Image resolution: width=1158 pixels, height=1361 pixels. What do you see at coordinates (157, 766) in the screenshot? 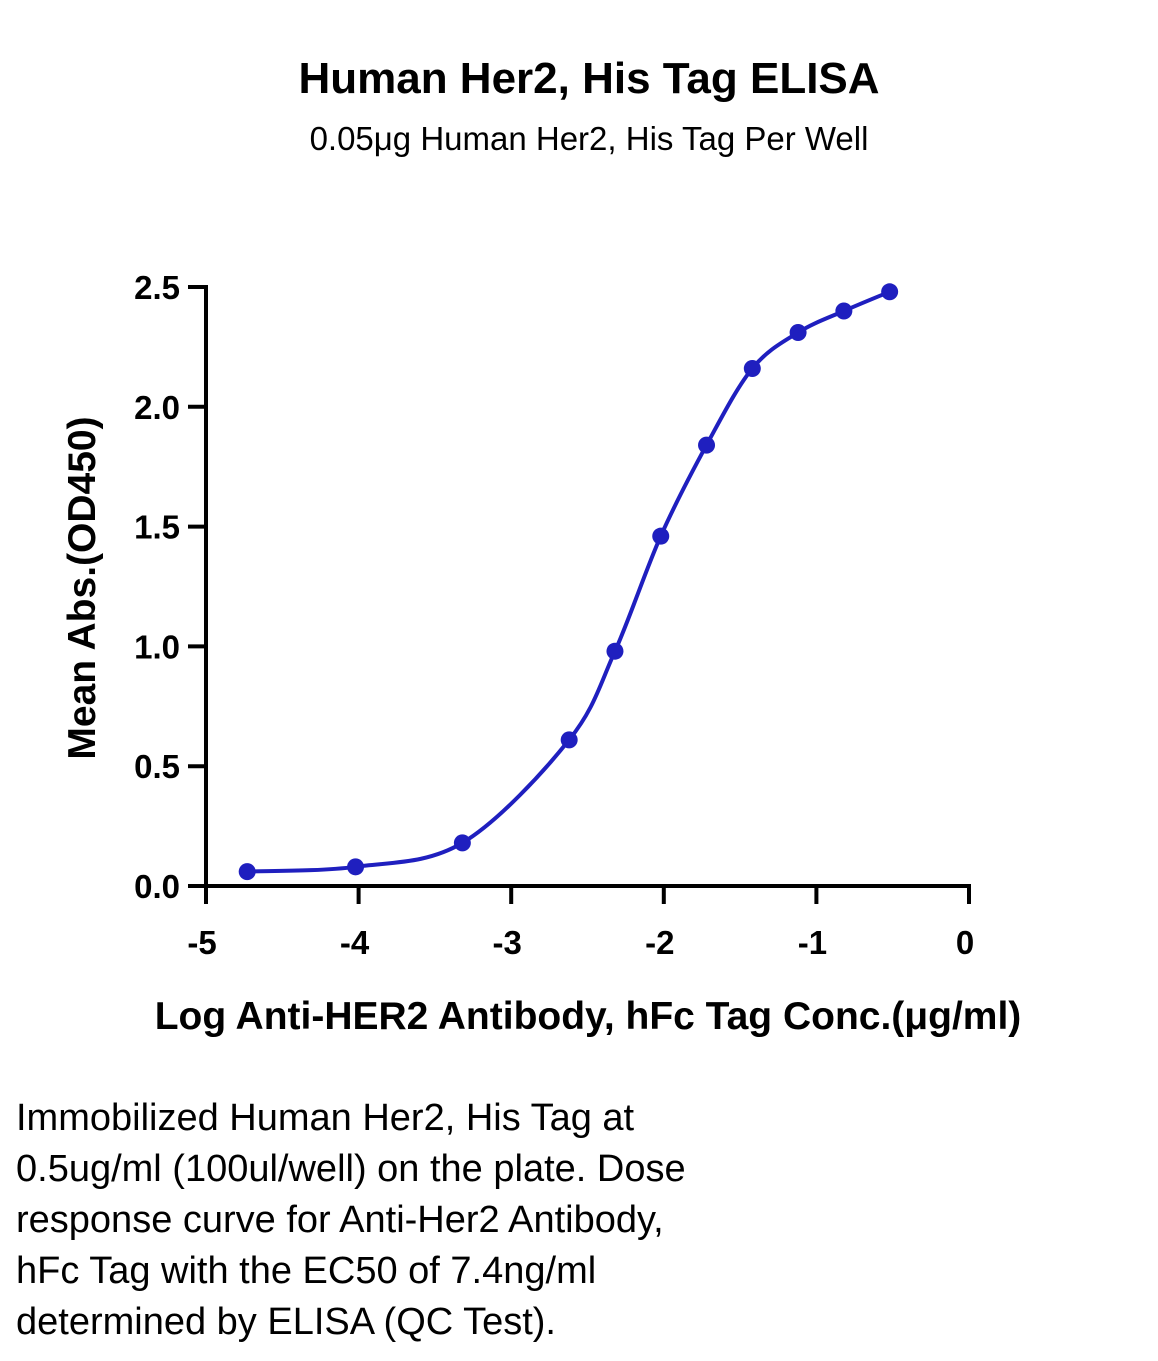
I see `y-tick-label: 0.5` at bounding box center [157, 766].